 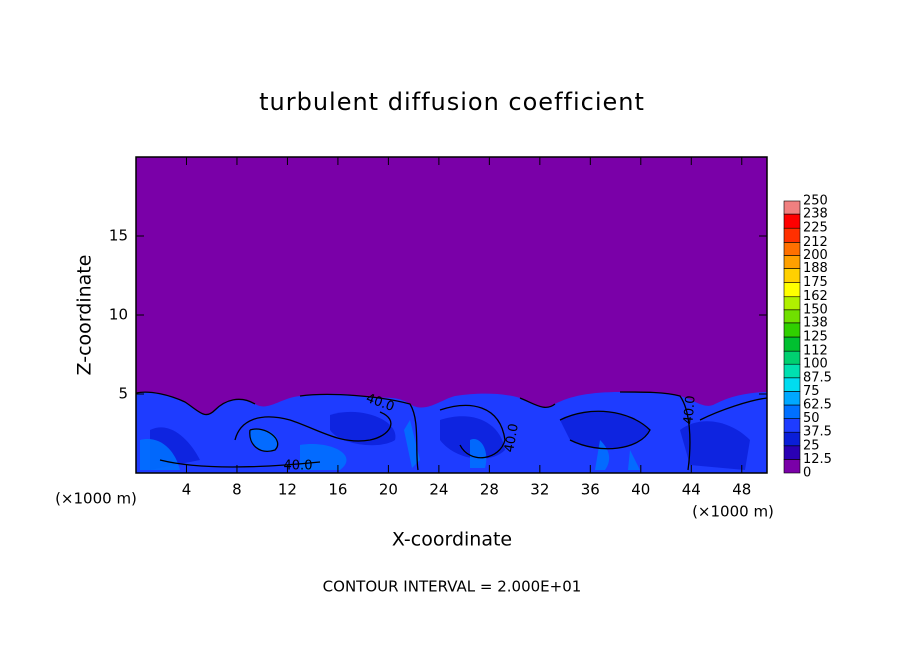 What do you see at coordinates (640, 490) in the screenshot?
I see `x-tick-label: 40` at bounding box center [640, 490].